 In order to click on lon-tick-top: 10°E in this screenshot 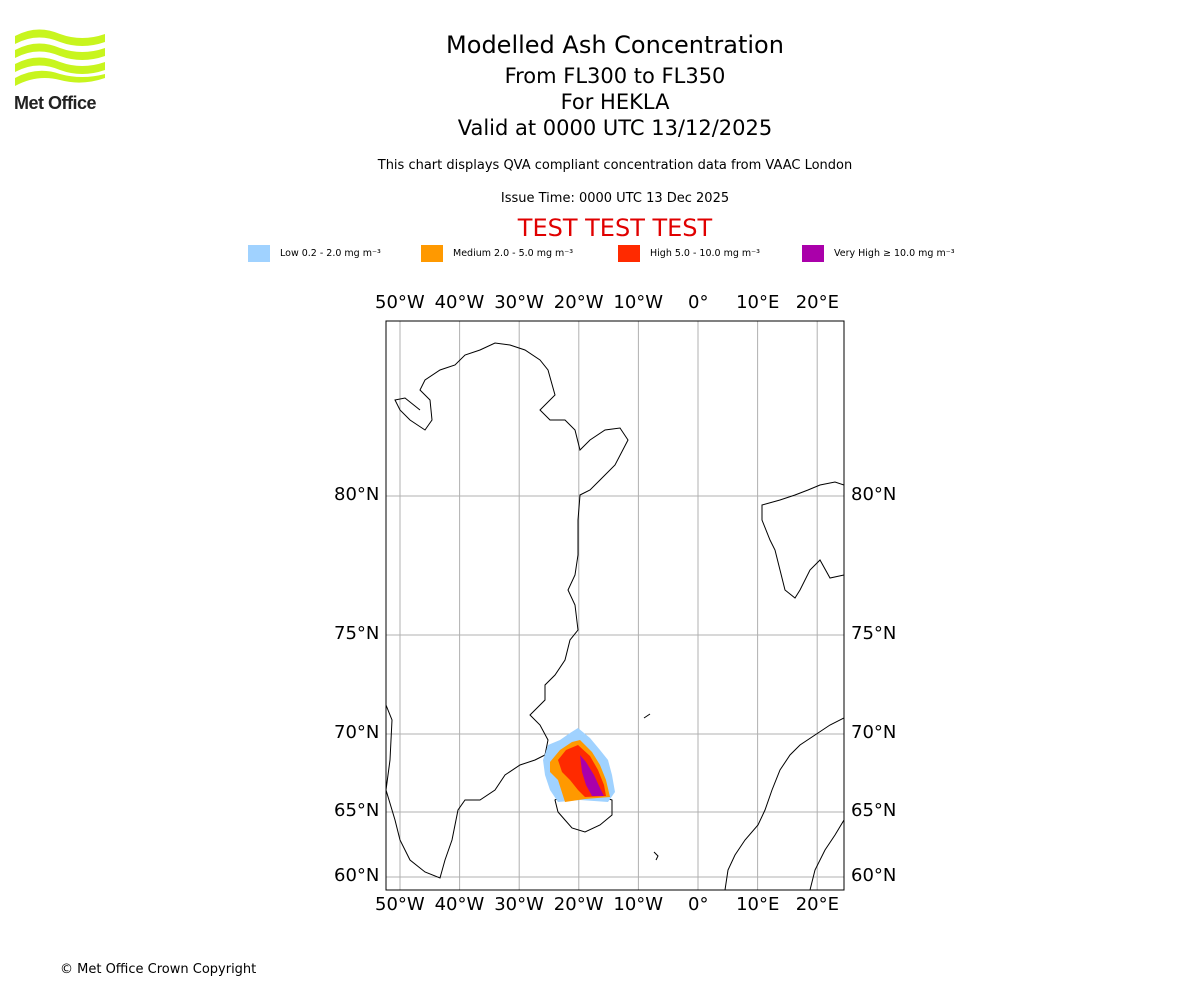, I will do `click(758, 302)`.